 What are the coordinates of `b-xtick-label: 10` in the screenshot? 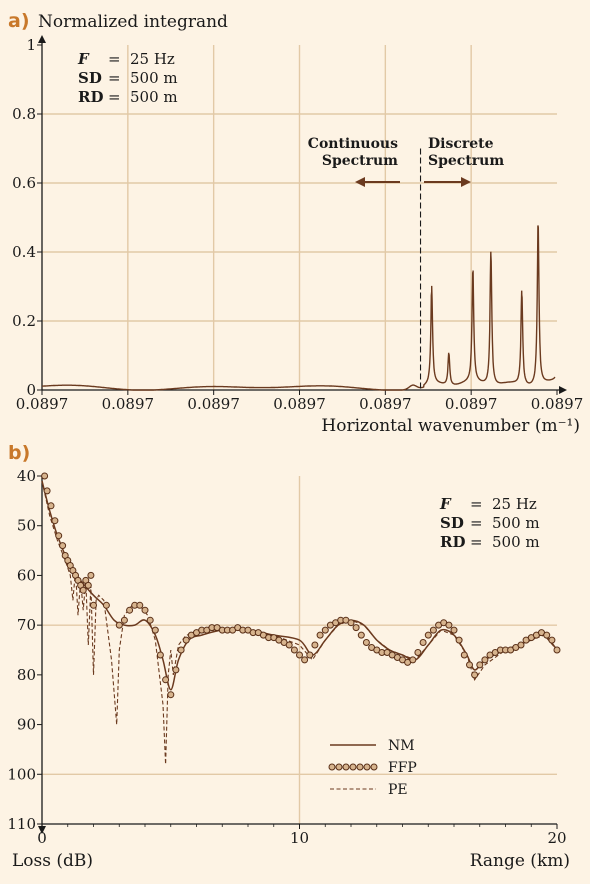 It's located at (299, 838).